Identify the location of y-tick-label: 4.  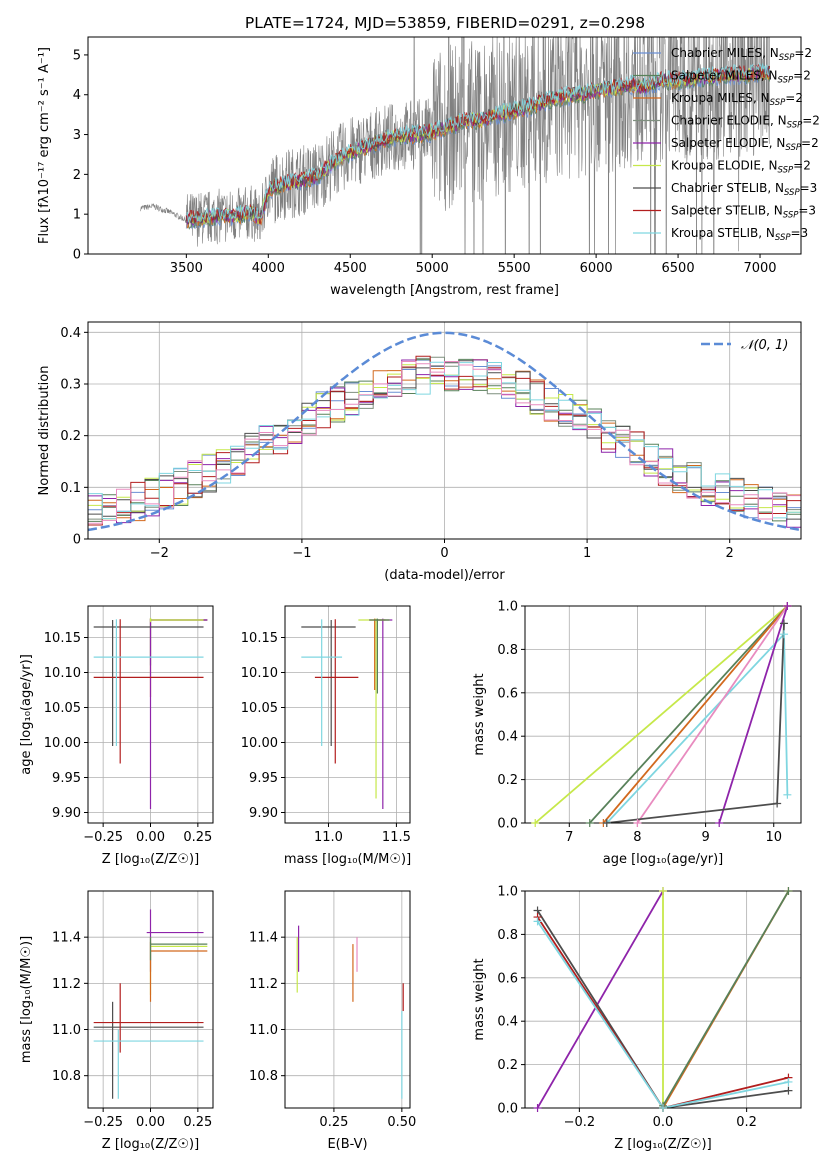
(77, 95).